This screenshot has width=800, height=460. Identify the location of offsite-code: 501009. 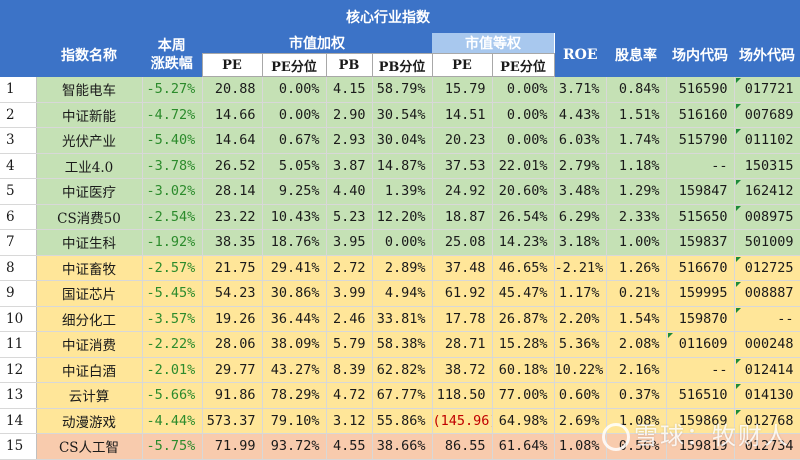
(767, 242).